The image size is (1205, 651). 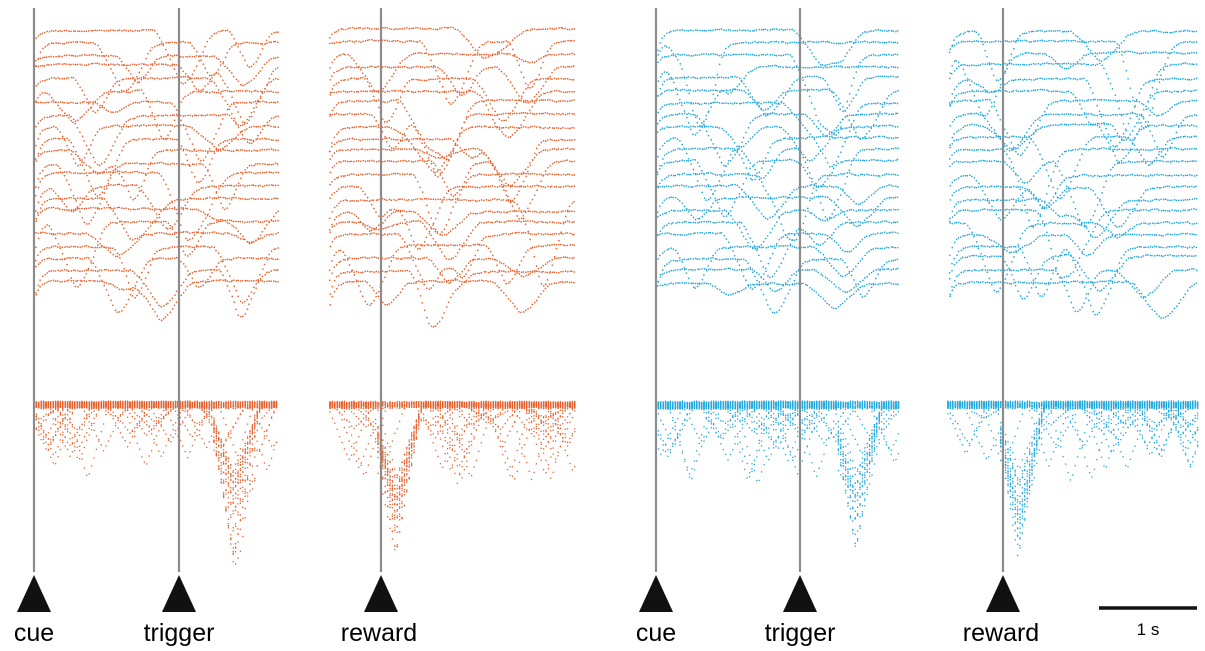 What do you see at coordinates (1148, 629) in the screenshot?
I see `scale-bar-label: 1 s` at bounding box center [1148, 629].